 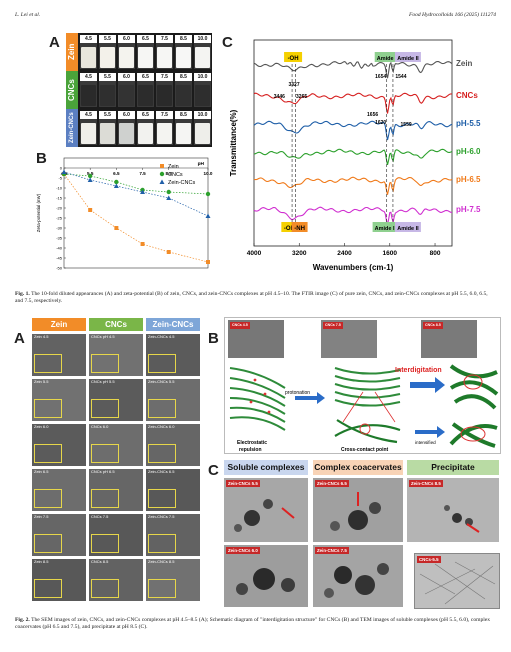 What do you see at coordinates (297, 393) in the screenshot?
I see `protonation-label: protonation` at bounding box center [297, 393].